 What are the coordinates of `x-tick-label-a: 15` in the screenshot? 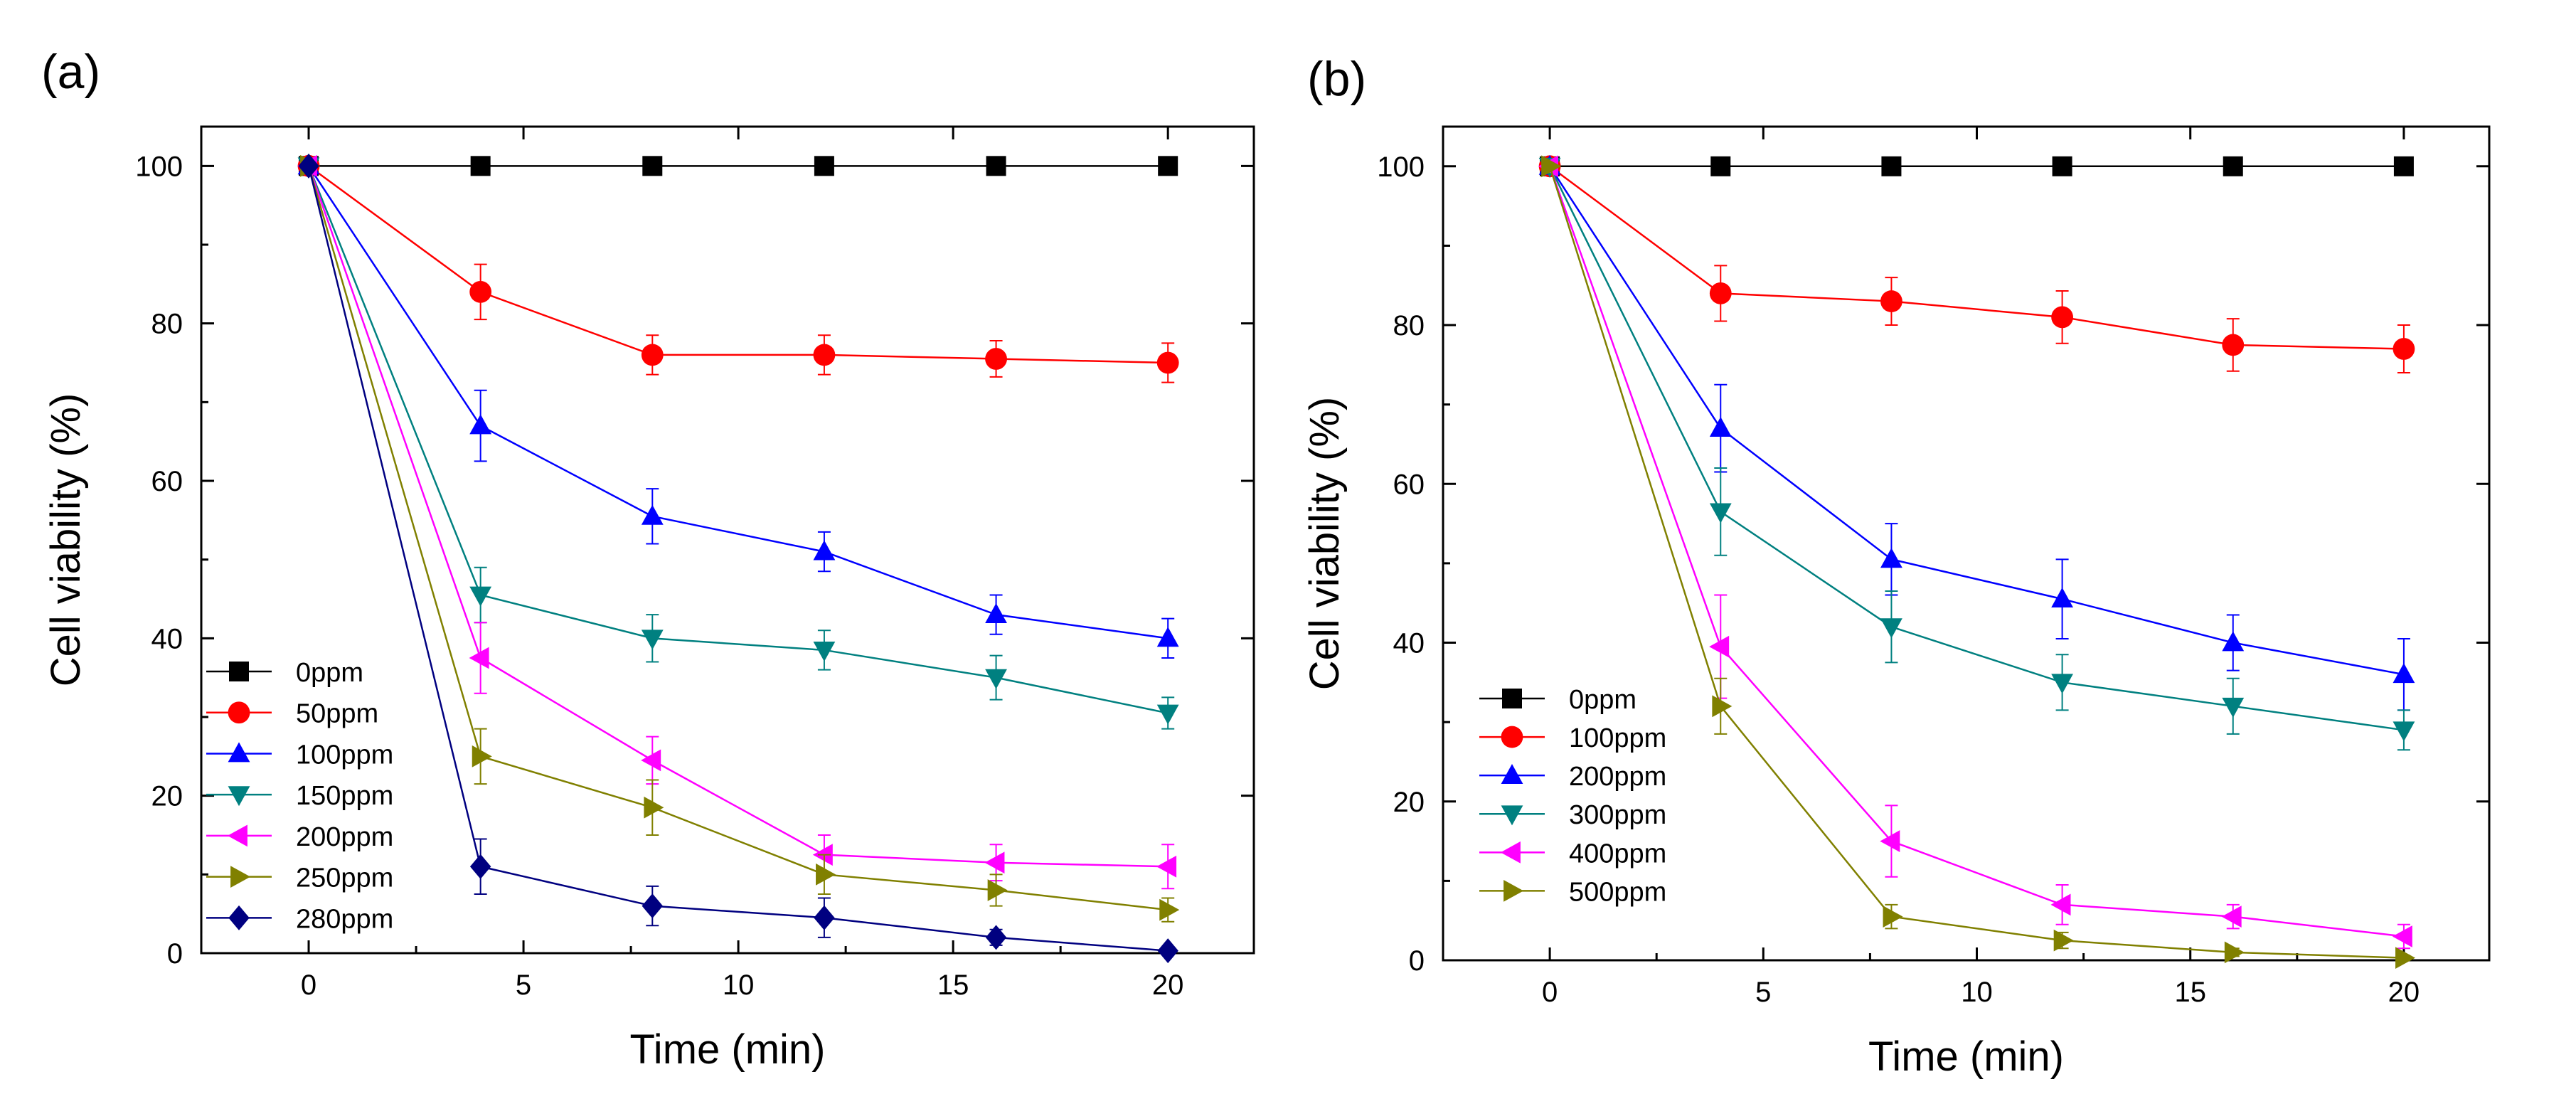 It's located at (953, 985).